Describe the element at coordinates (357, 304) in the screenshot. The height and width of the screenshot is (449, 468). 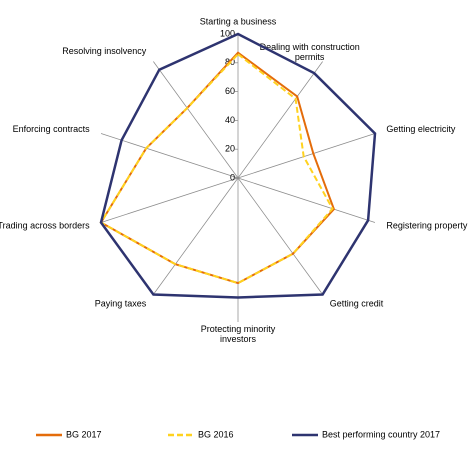
I see `category-label: Getting credit` at that location.